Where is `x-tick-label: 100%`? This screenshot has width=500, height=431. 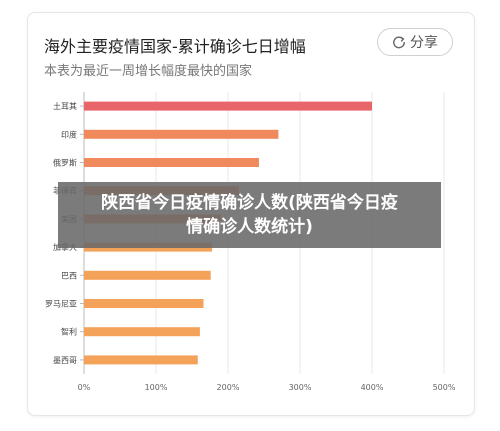
x-tick-label: 100% is located at coordinates (156, 387).